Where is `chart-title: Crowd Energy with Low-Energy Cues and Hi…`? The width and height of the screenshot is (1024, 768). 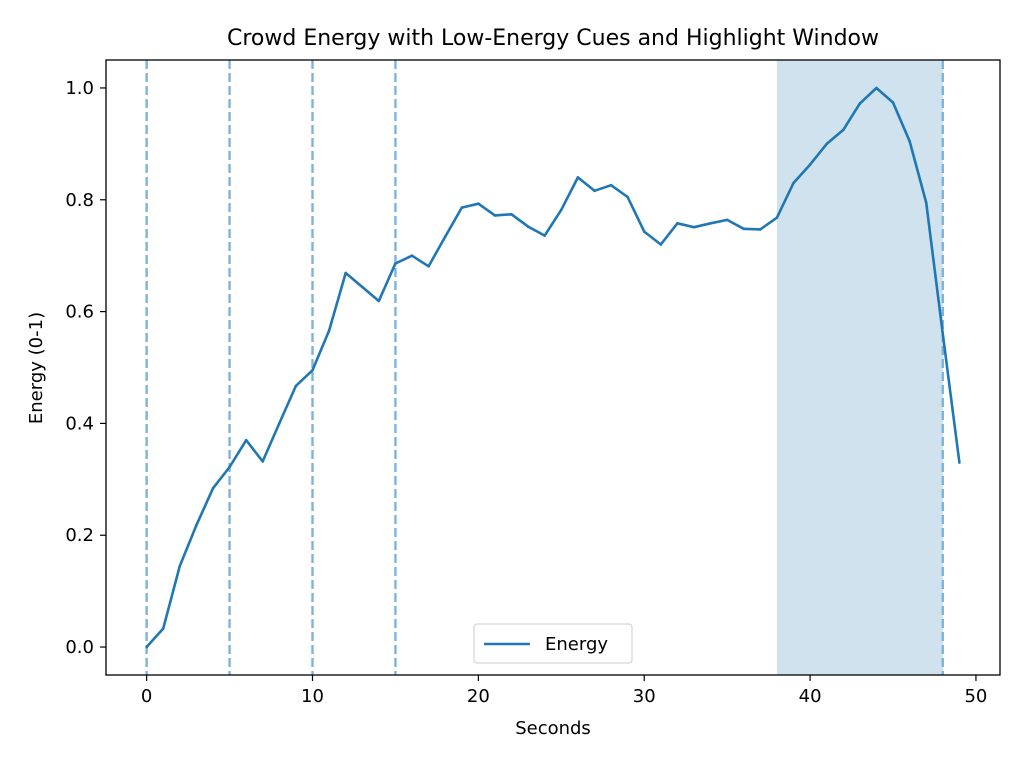 chart-title: Crowd Energy with Low-Energy Cues and Hi… is located at coordinates (553, 38).